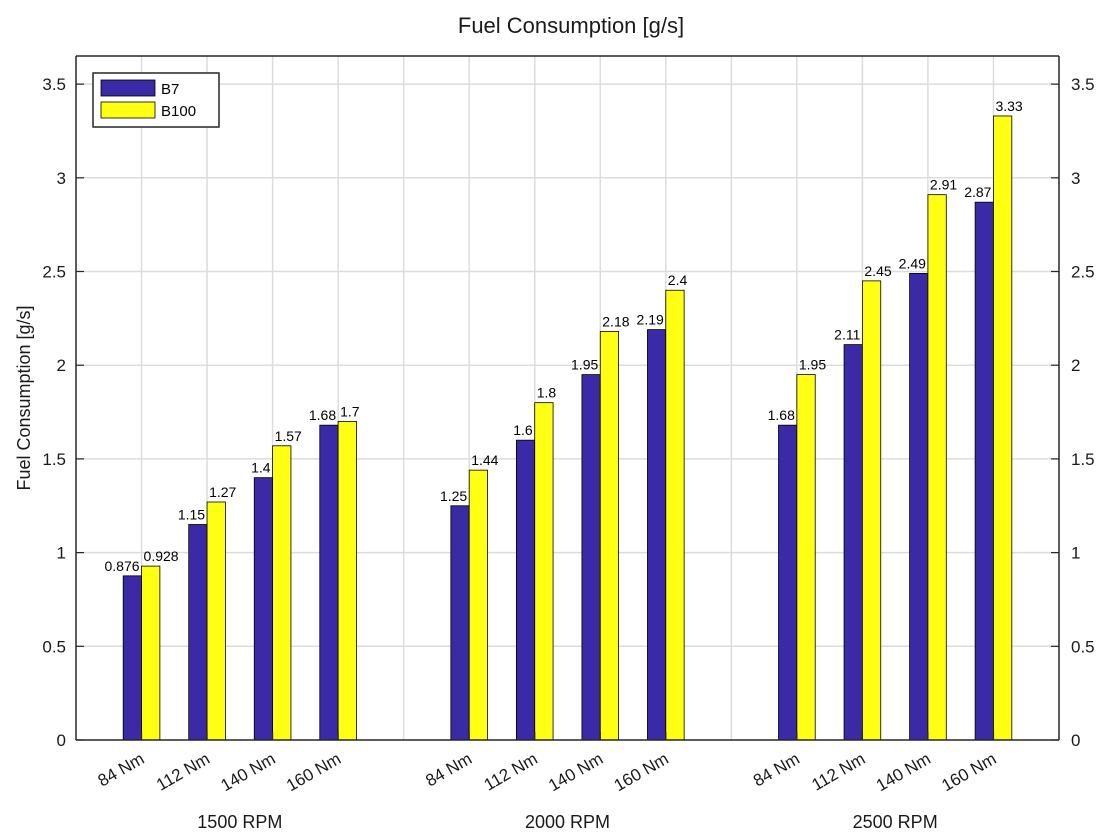  What do you see at coordinates (121, 566) in the screenshot?
I see `value-label: 0.876` at bounding box center [121, 566].